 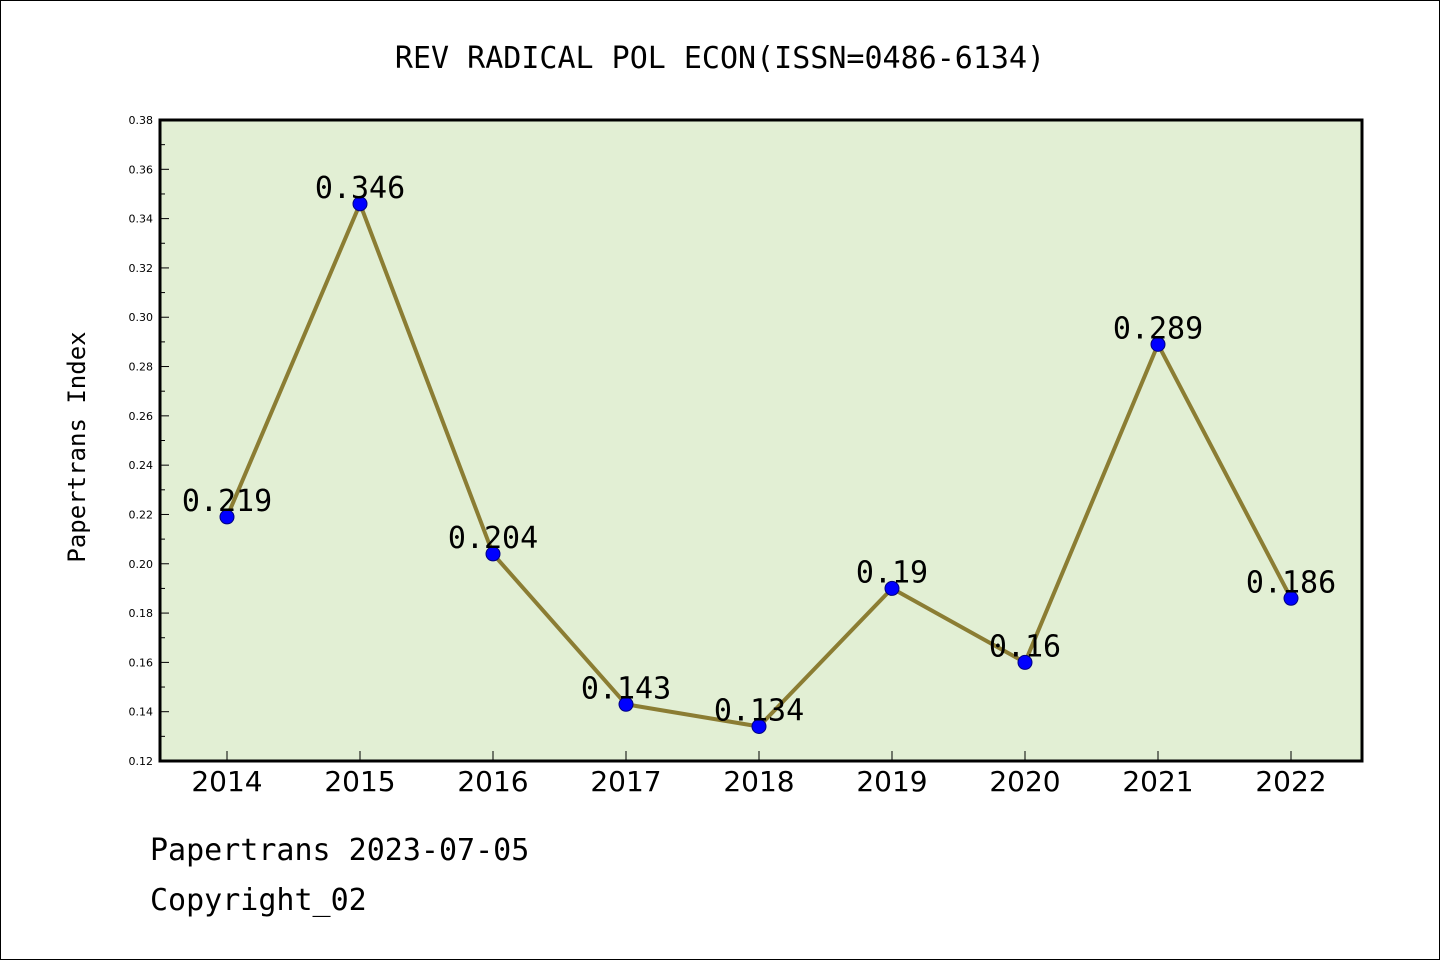 What do you see at coordinates (258, 900) in the screenshot?
I see `footer-copyright: Copyright_02` at bounding box center [258, 900].